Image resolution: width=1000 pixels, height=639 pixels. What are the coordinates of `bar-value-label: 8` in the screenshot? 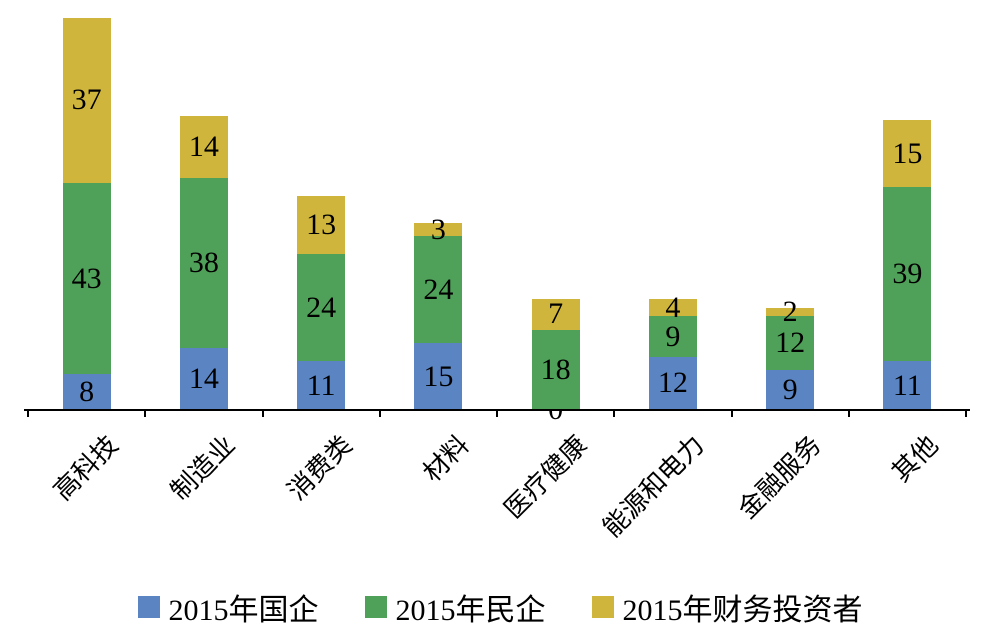 It's located at (87, 392).